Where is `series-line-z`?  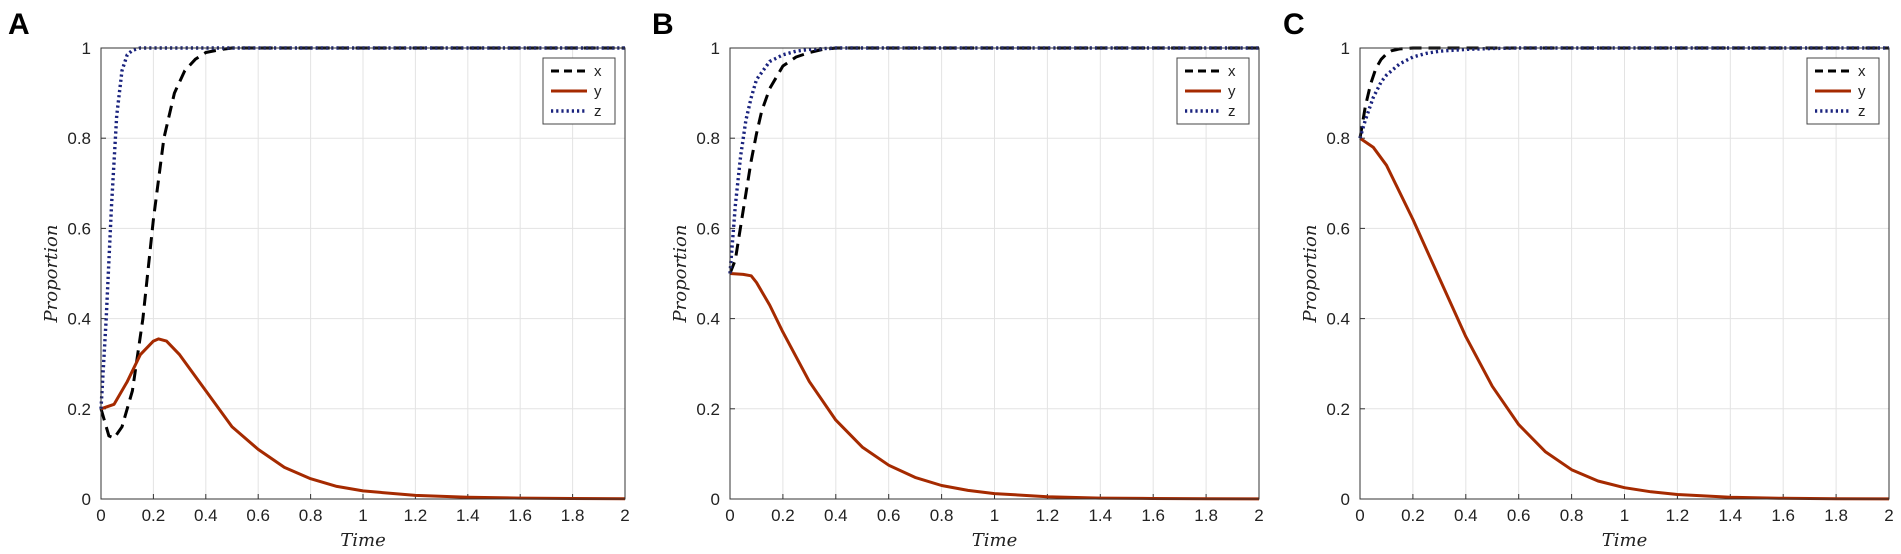 series-line-z is located at coordinates (1623, 92).